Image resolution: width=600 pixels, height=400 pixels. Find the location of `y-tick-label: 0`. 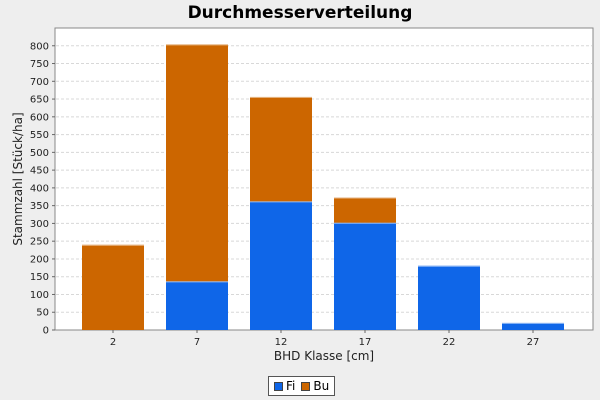

y-tick-label: 0 is located at coordinates (46, 331).